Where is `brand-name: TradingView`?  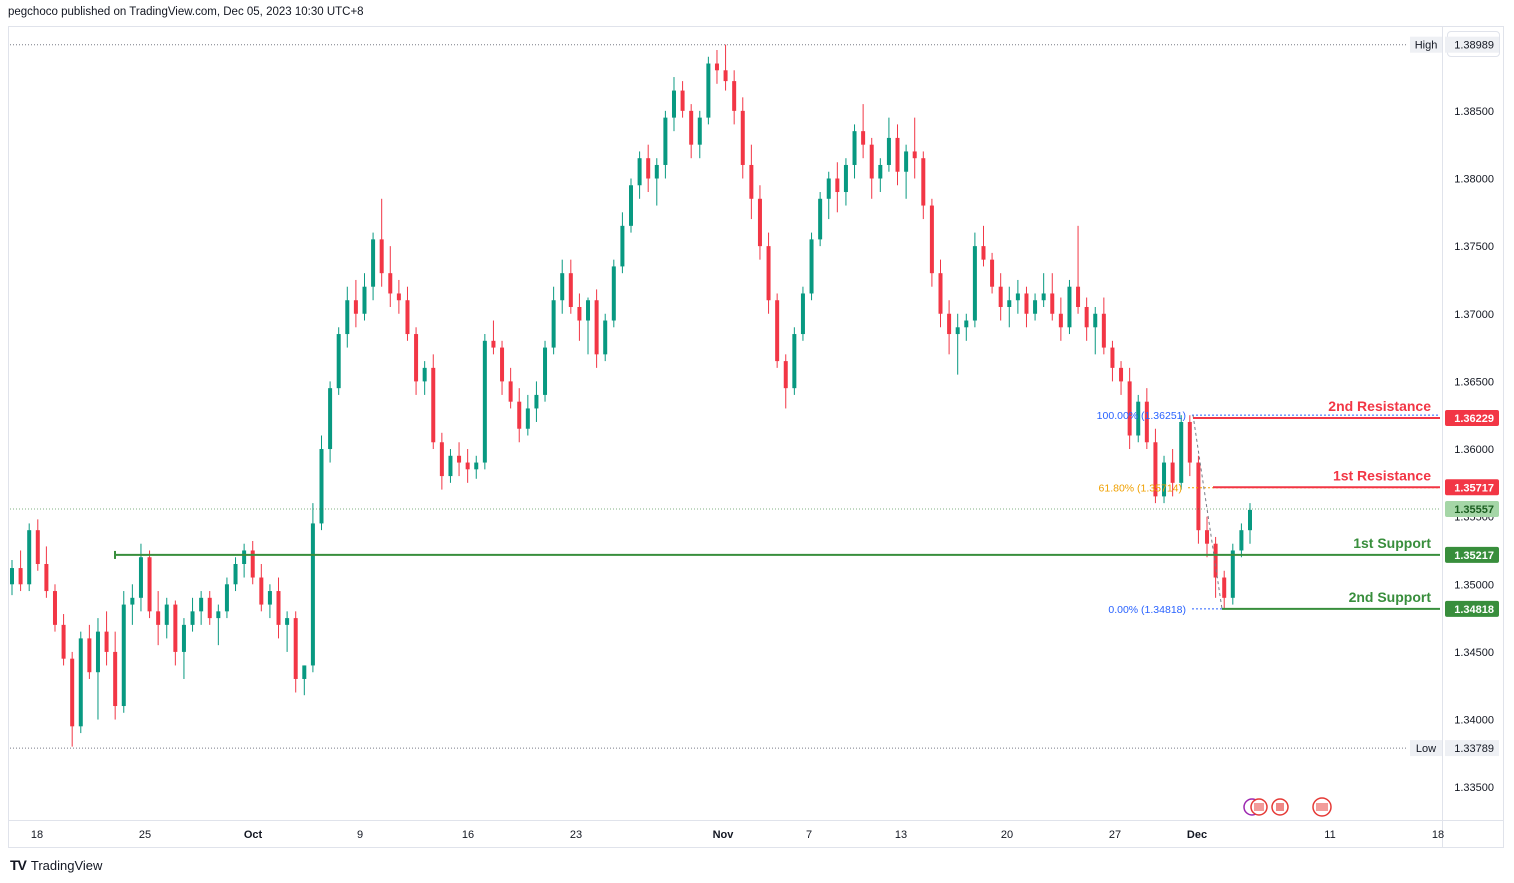
brand-name: TradingView is located at coordinates (66, 865).